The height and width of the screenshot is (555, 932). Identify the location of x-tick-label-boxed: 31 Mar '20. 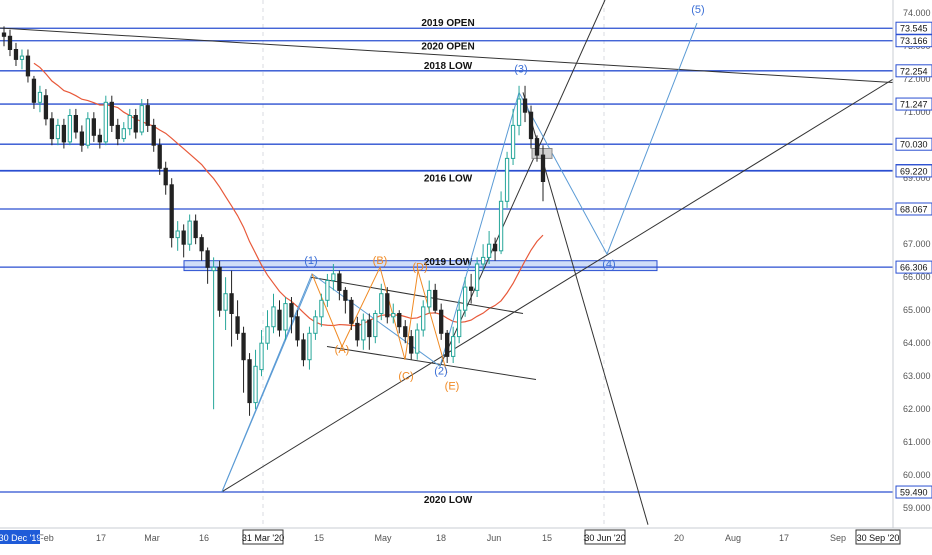
(263, 538).